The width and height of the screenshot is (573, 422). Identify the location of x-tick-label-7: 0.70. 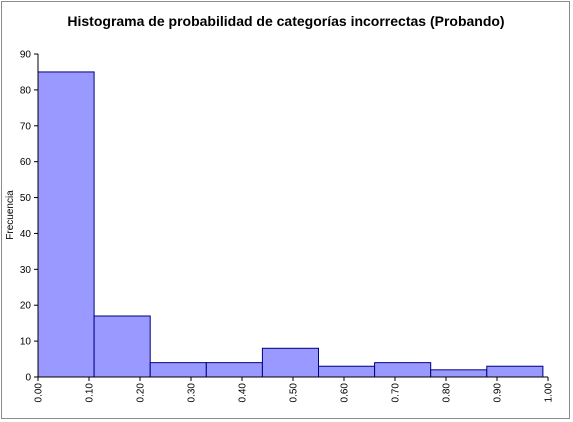
(396, 393).